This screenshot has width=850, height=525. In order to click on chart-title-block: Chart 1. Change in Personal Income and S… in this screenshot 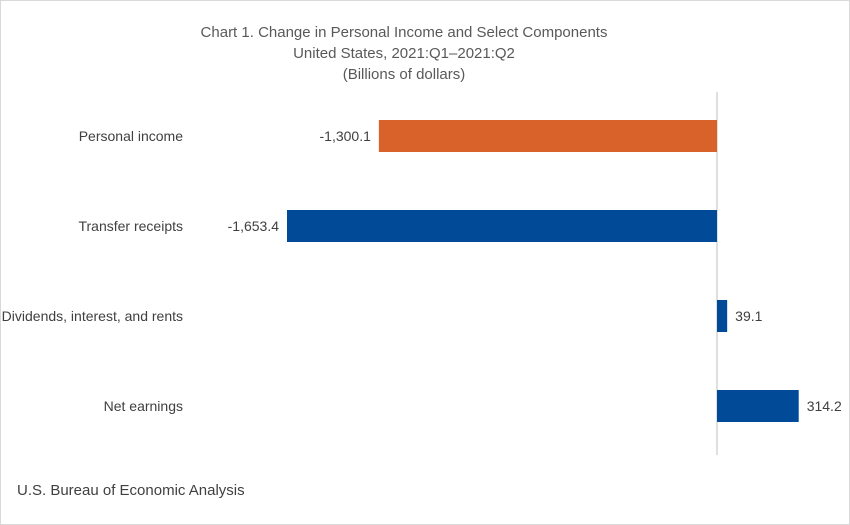, I will do `click(404, 53)`.